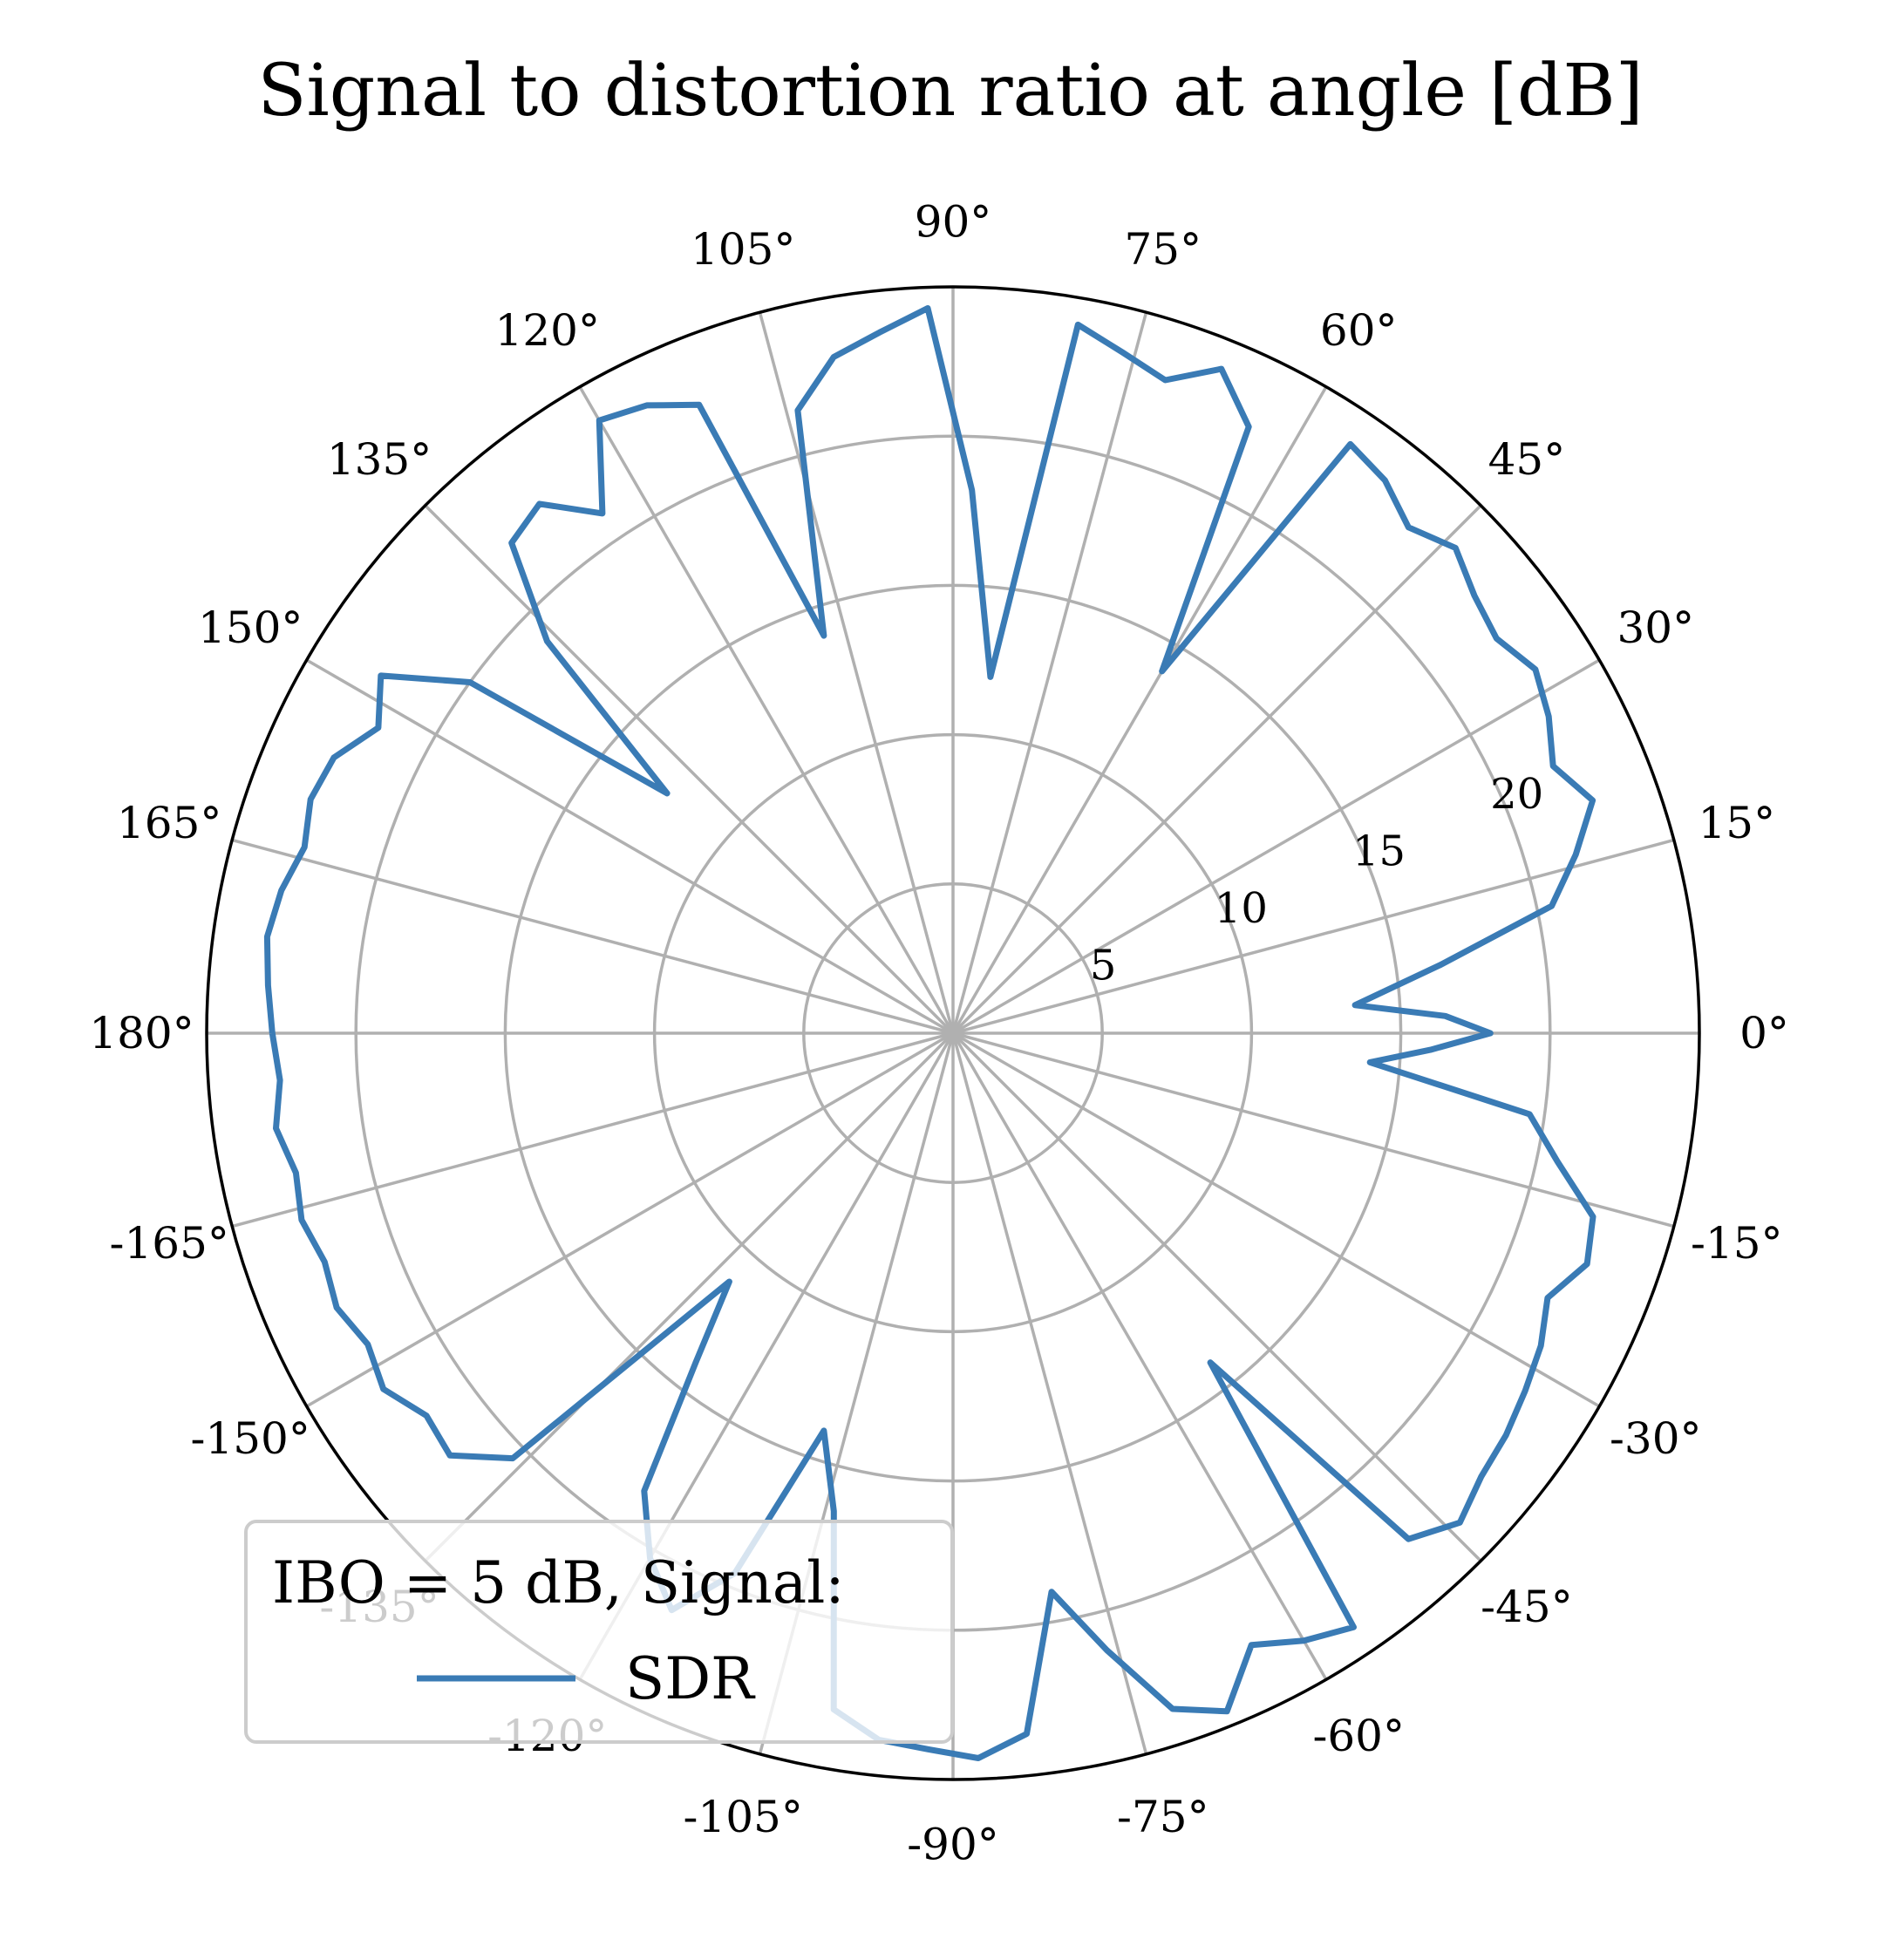 This screenshot has height=1960, width=1879. Describe the element at coordinates (743, 1817) in the screenshot. I see `theta-tick-label: -105°` at that location.